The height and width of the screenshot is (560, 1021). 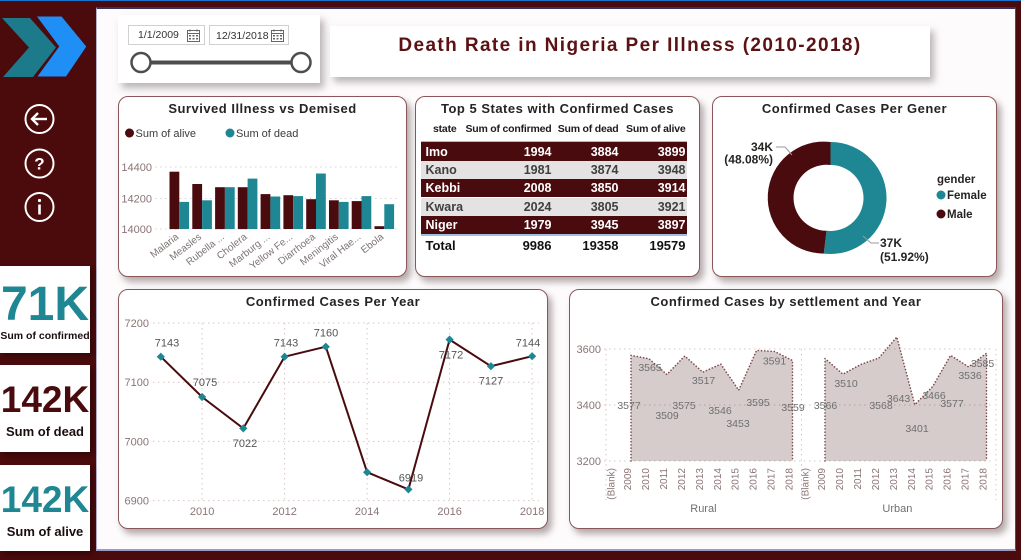 I want to click on svg-text: 3509, so click(x=667, y=416).